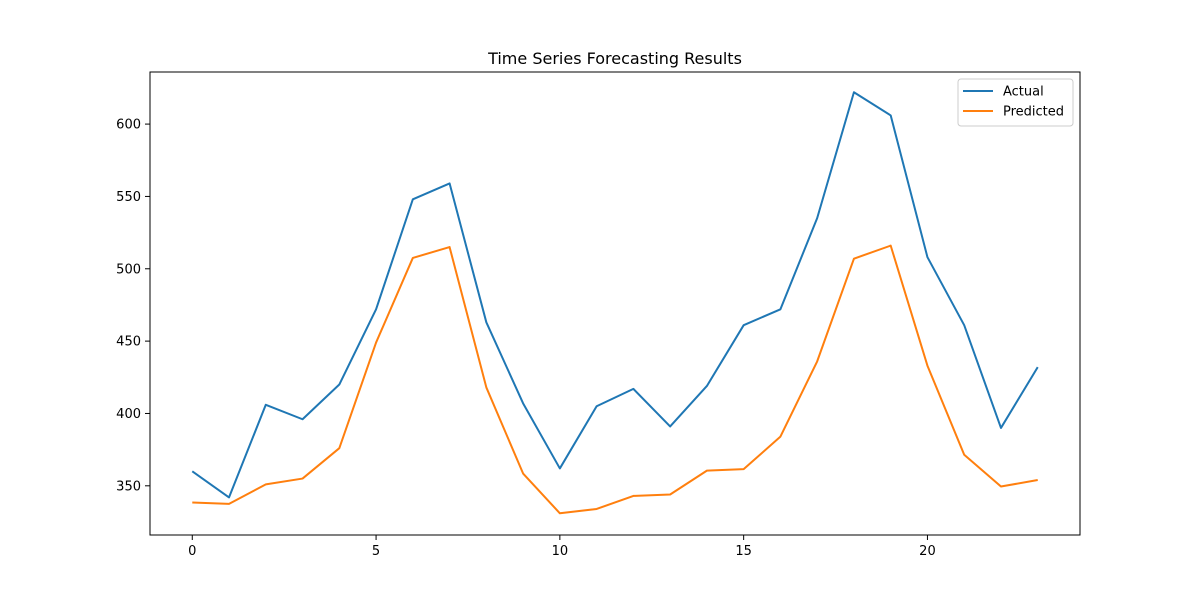  I want to click on x-axis-ticks: 0 5 10 15 20, so click(562, 547).